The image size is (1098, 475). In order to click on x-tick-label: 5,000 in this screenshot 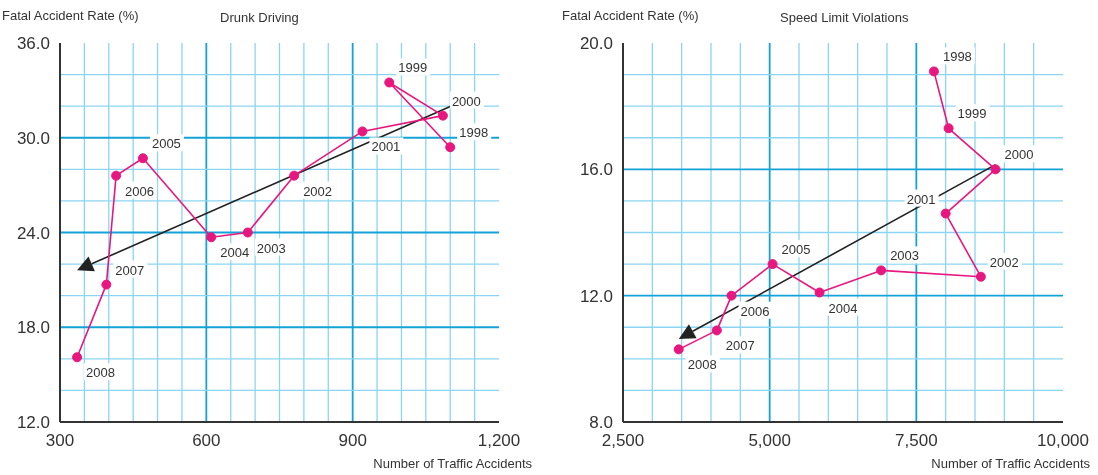, I will do `click(769, 441)`.